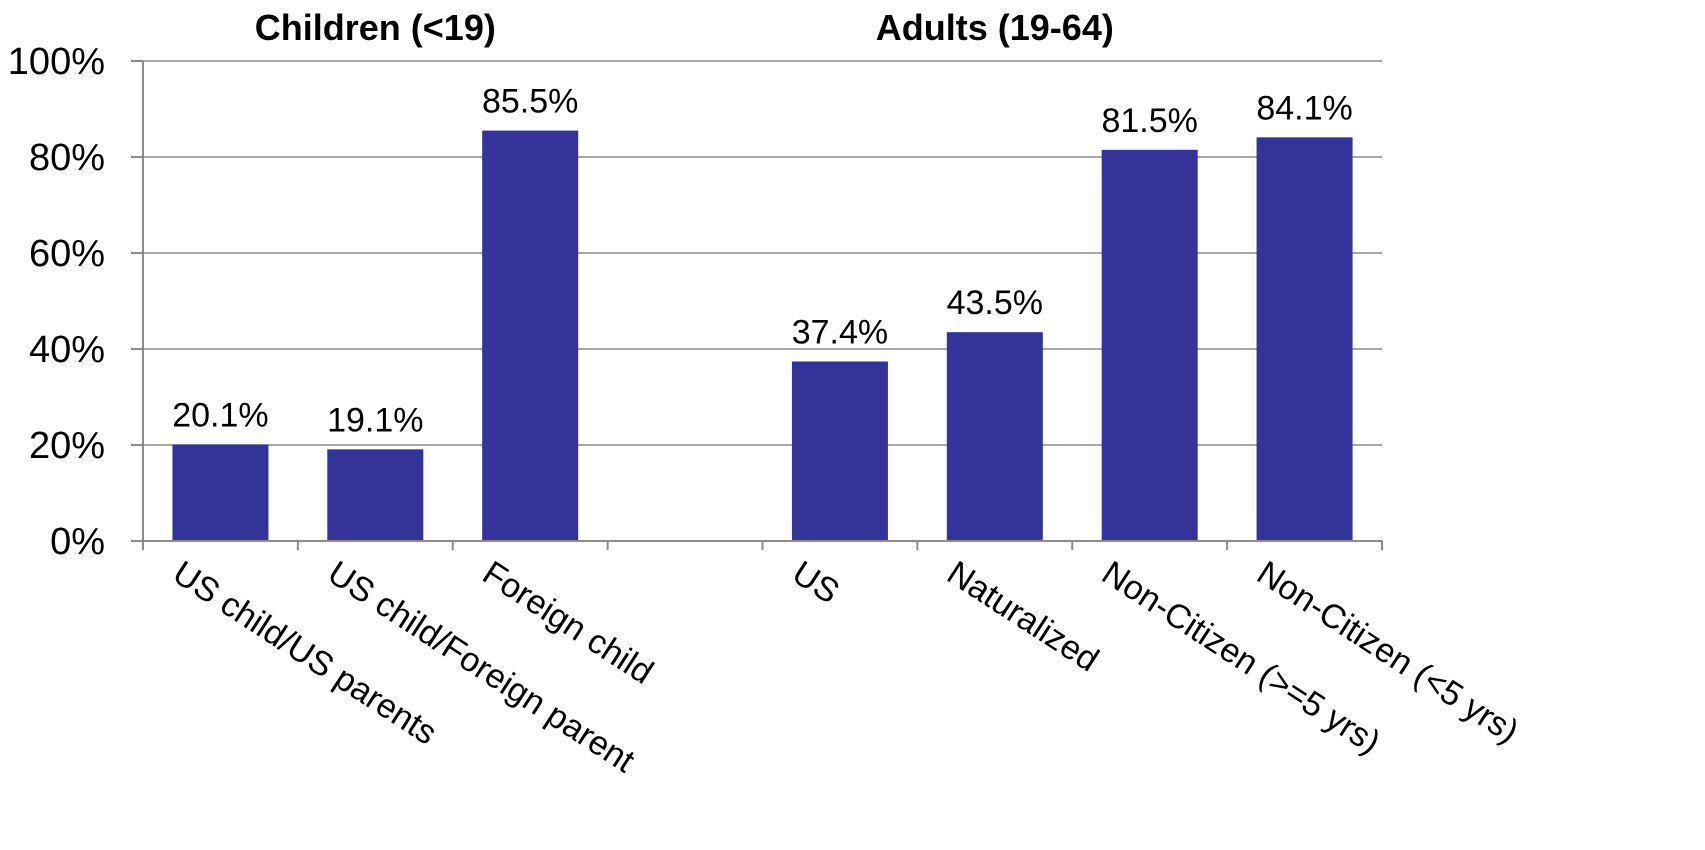 The width and height of the screenshot is (1705, 850). I want to click on y-tick-label: 60%, so click(67, 254).